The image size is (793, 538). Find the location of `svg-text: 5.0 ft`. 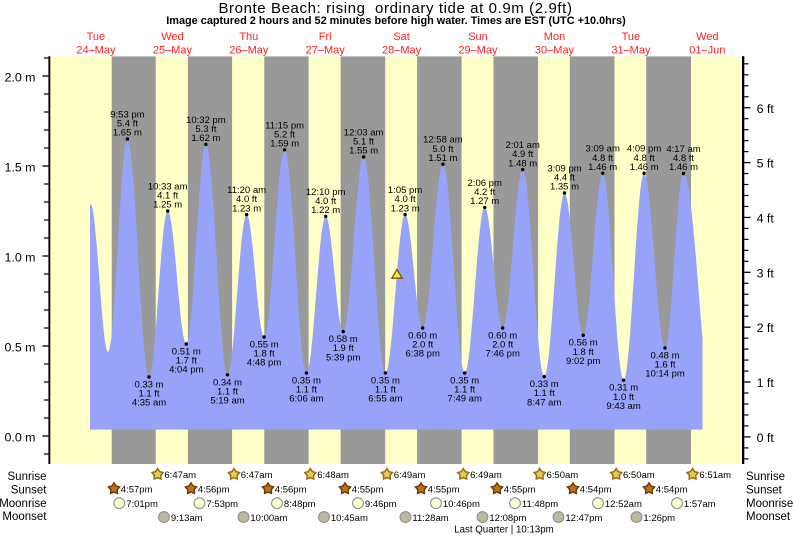

svg-text: 5.0 ft is located at coordinates (442, 149).